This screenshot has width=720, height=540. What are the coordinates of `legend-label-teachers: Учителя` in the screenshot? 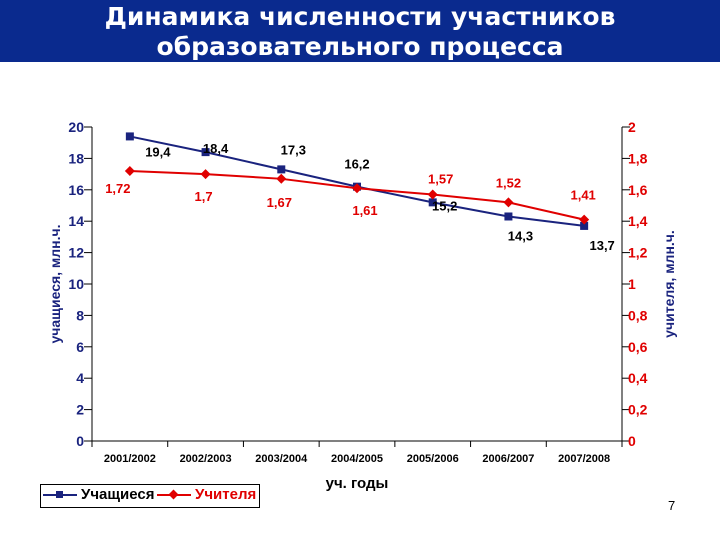 It's located at (226, 494).